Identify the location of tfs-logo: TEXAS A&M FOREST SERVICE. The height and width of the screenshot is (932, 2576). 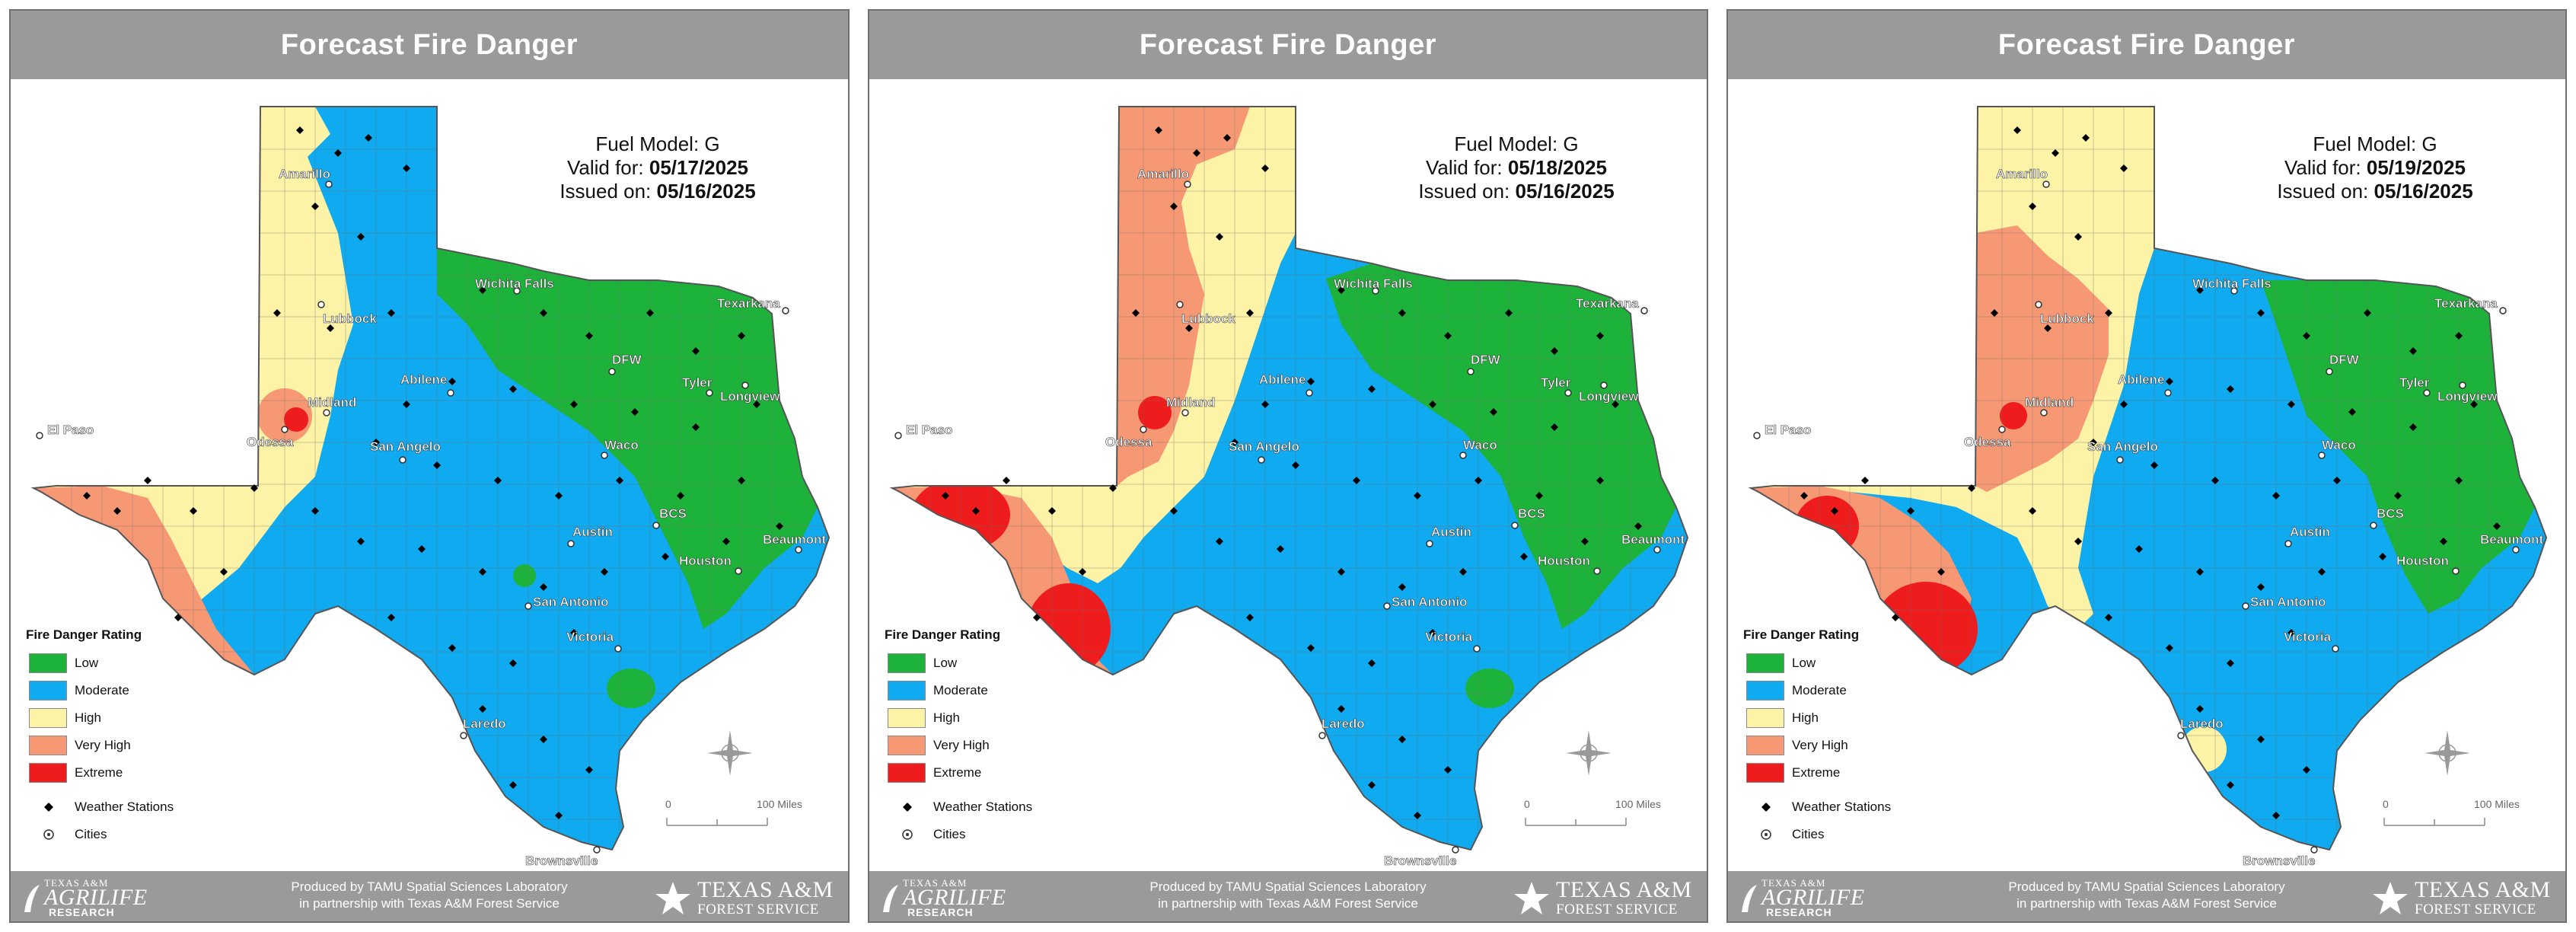
(746, 897).